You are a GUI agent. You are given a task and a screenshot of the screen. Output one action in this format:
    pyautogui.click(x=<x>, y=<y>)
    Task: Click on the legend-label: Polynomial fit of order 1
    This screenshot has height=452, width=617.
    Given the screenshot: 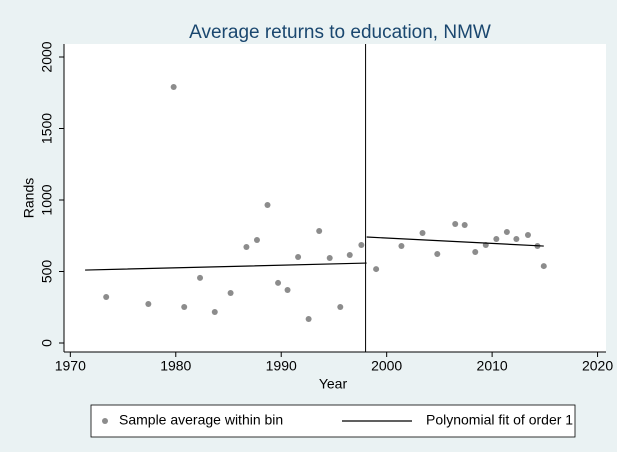 What is the action you would take?
    pyautogui.click(x=499, y=420)
    